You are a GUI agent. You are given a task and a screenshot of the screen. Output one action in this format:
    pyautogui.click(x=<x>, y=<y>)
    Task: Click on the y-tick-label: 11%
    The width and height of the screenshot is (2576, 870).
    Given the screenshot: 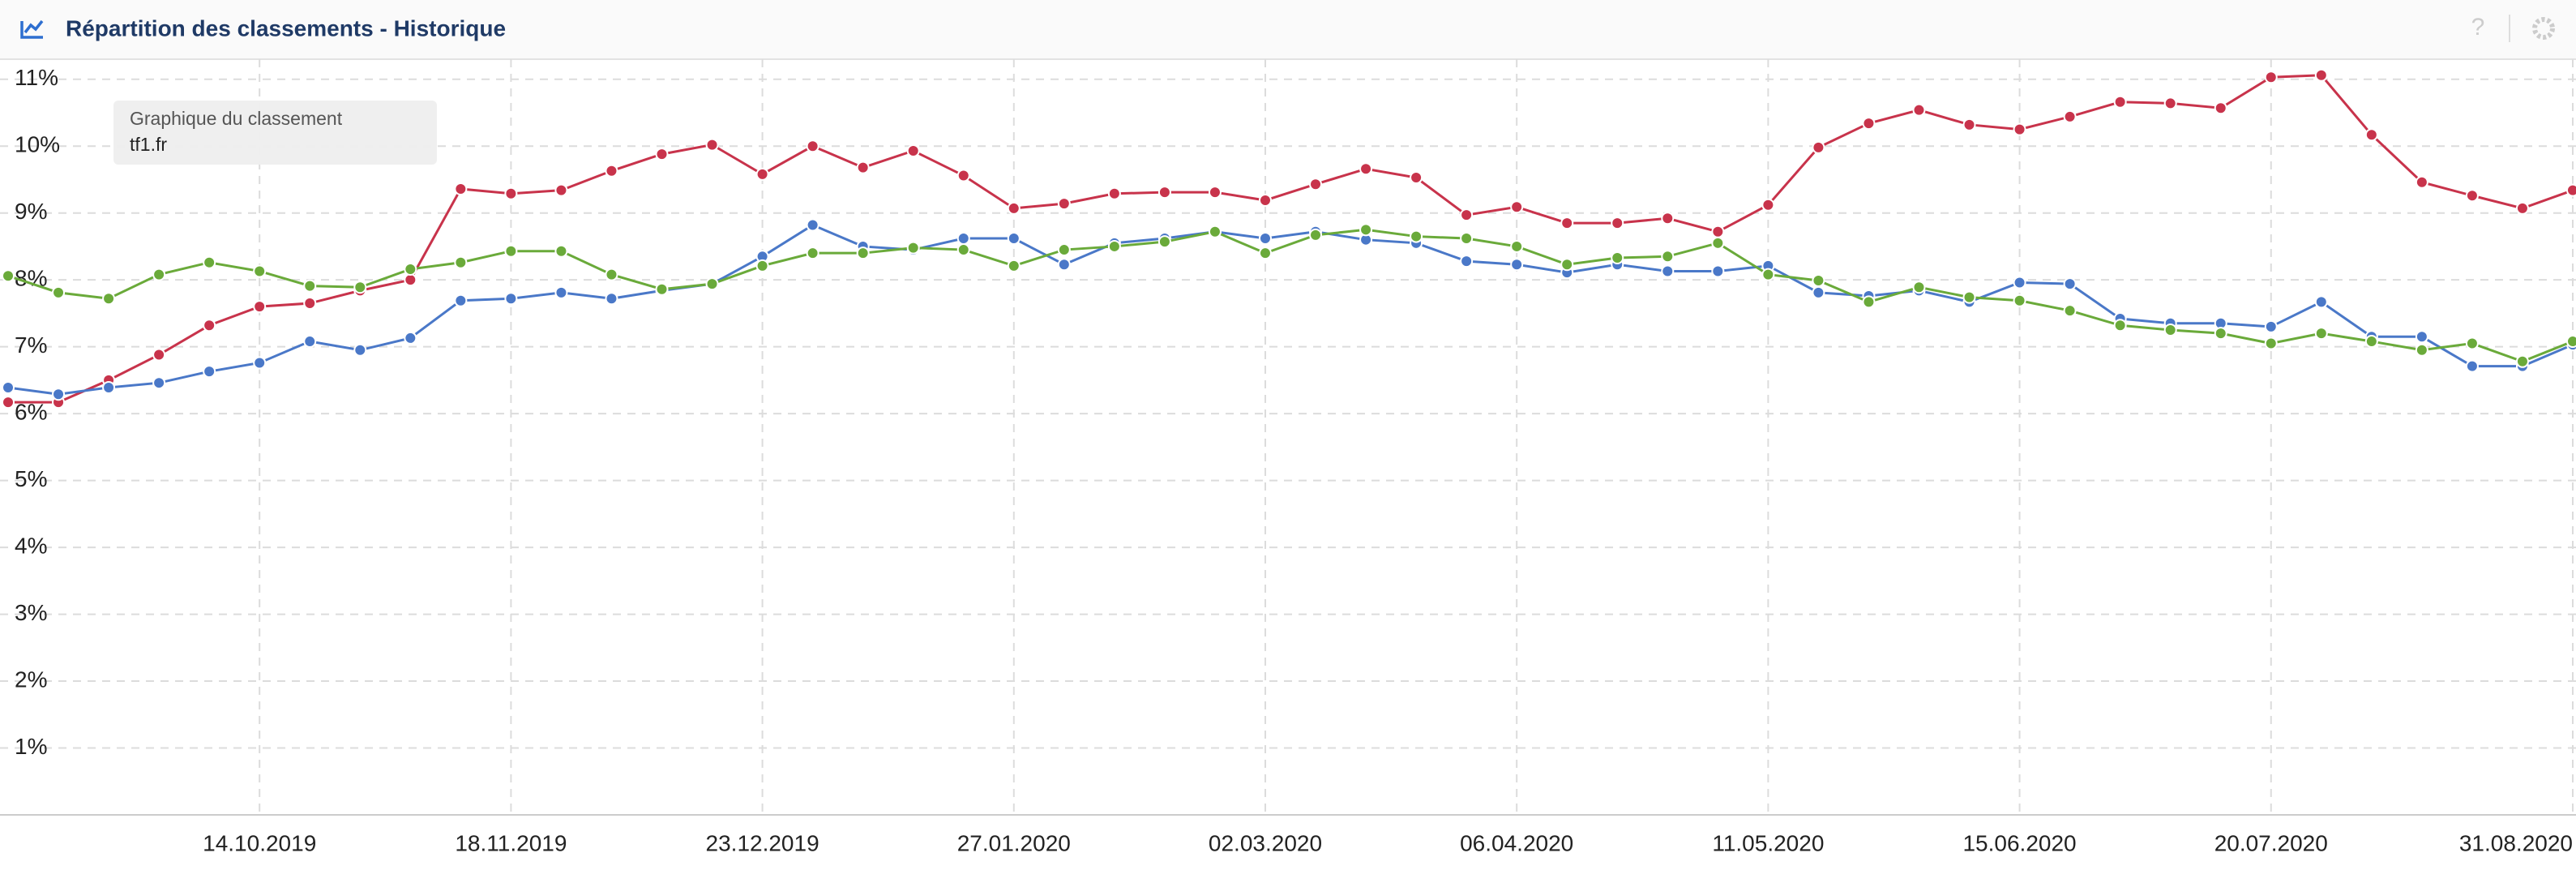 What is the action you would take?
    pyautogui.click(x=36, y=78)
    